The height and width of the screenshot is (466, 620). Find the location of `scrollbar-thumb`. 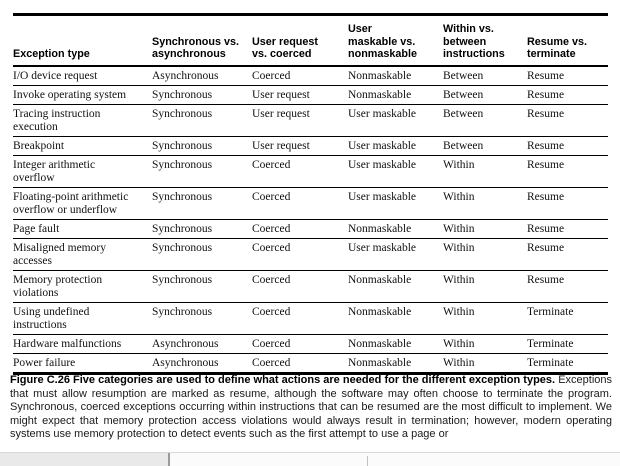

scrollbar-thumb is located at coordinates (85, 459).